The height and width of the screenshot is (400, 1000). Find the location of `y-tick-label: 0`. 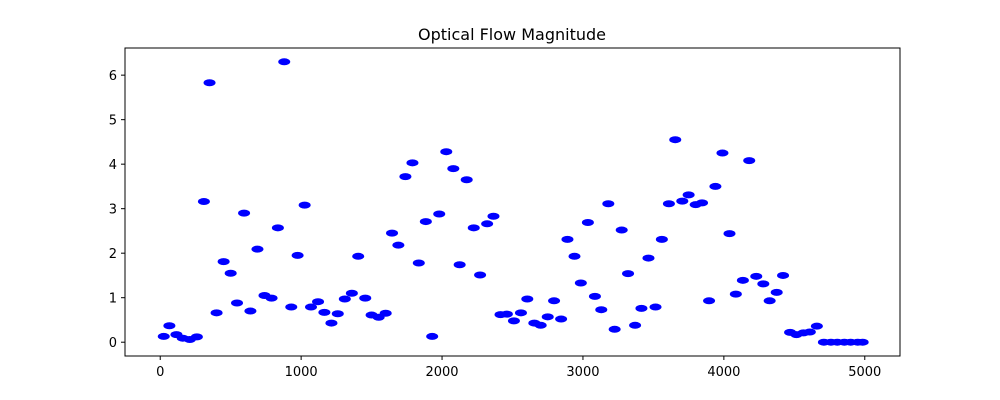

y-tick-label: 0 is located at coordinates (113, 343).